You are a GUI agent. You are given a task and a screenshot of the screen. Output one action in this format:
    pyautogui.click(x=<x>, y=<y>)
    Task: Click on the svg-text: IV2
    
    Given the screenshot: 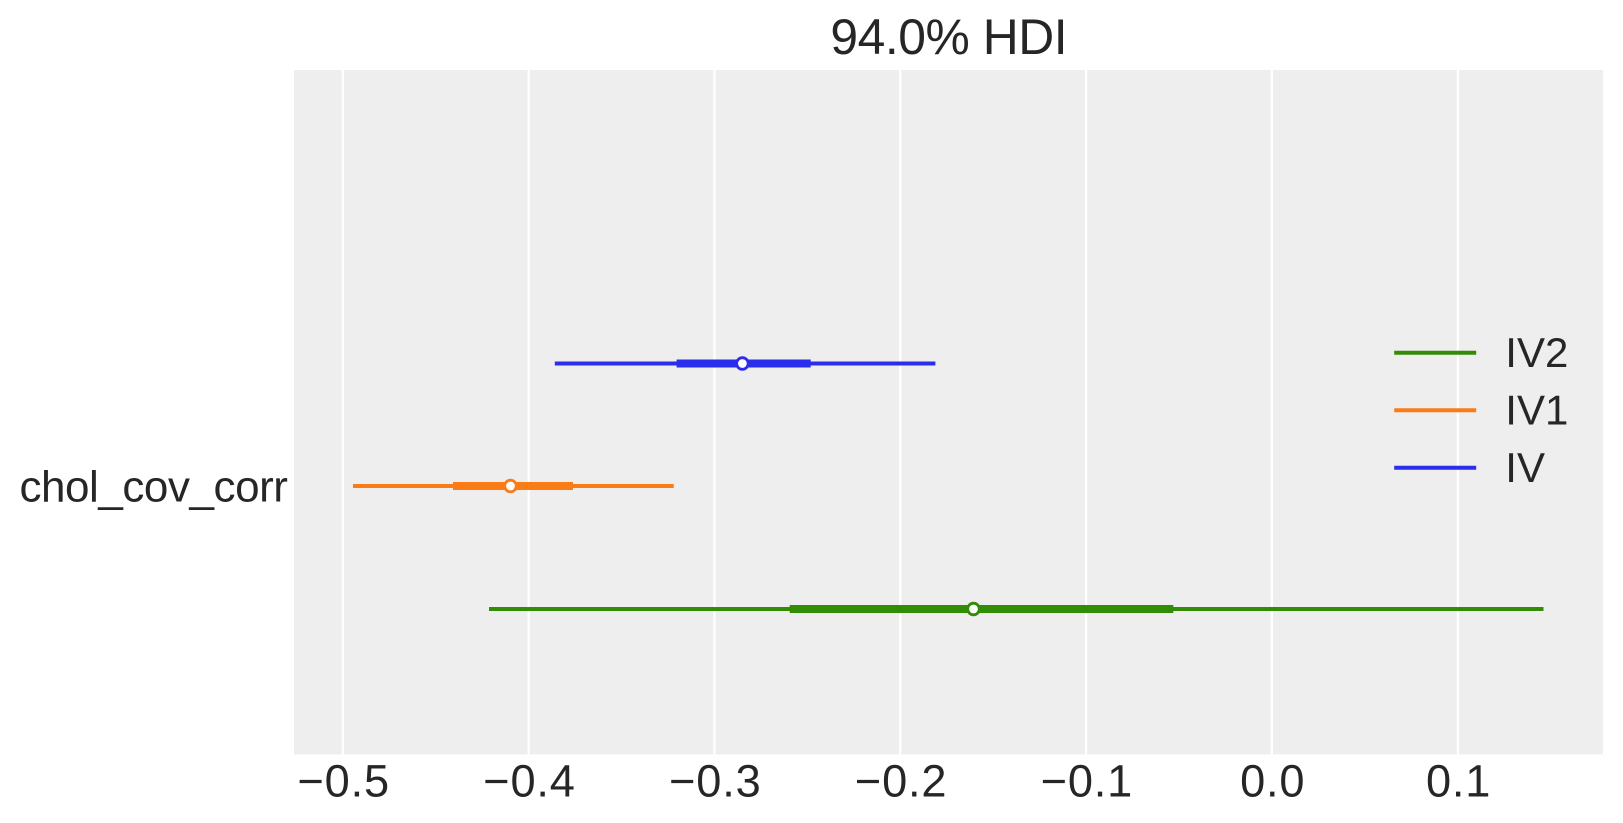 What is the action you would take?
    pyautogui.click(x=1536, y=352)
    